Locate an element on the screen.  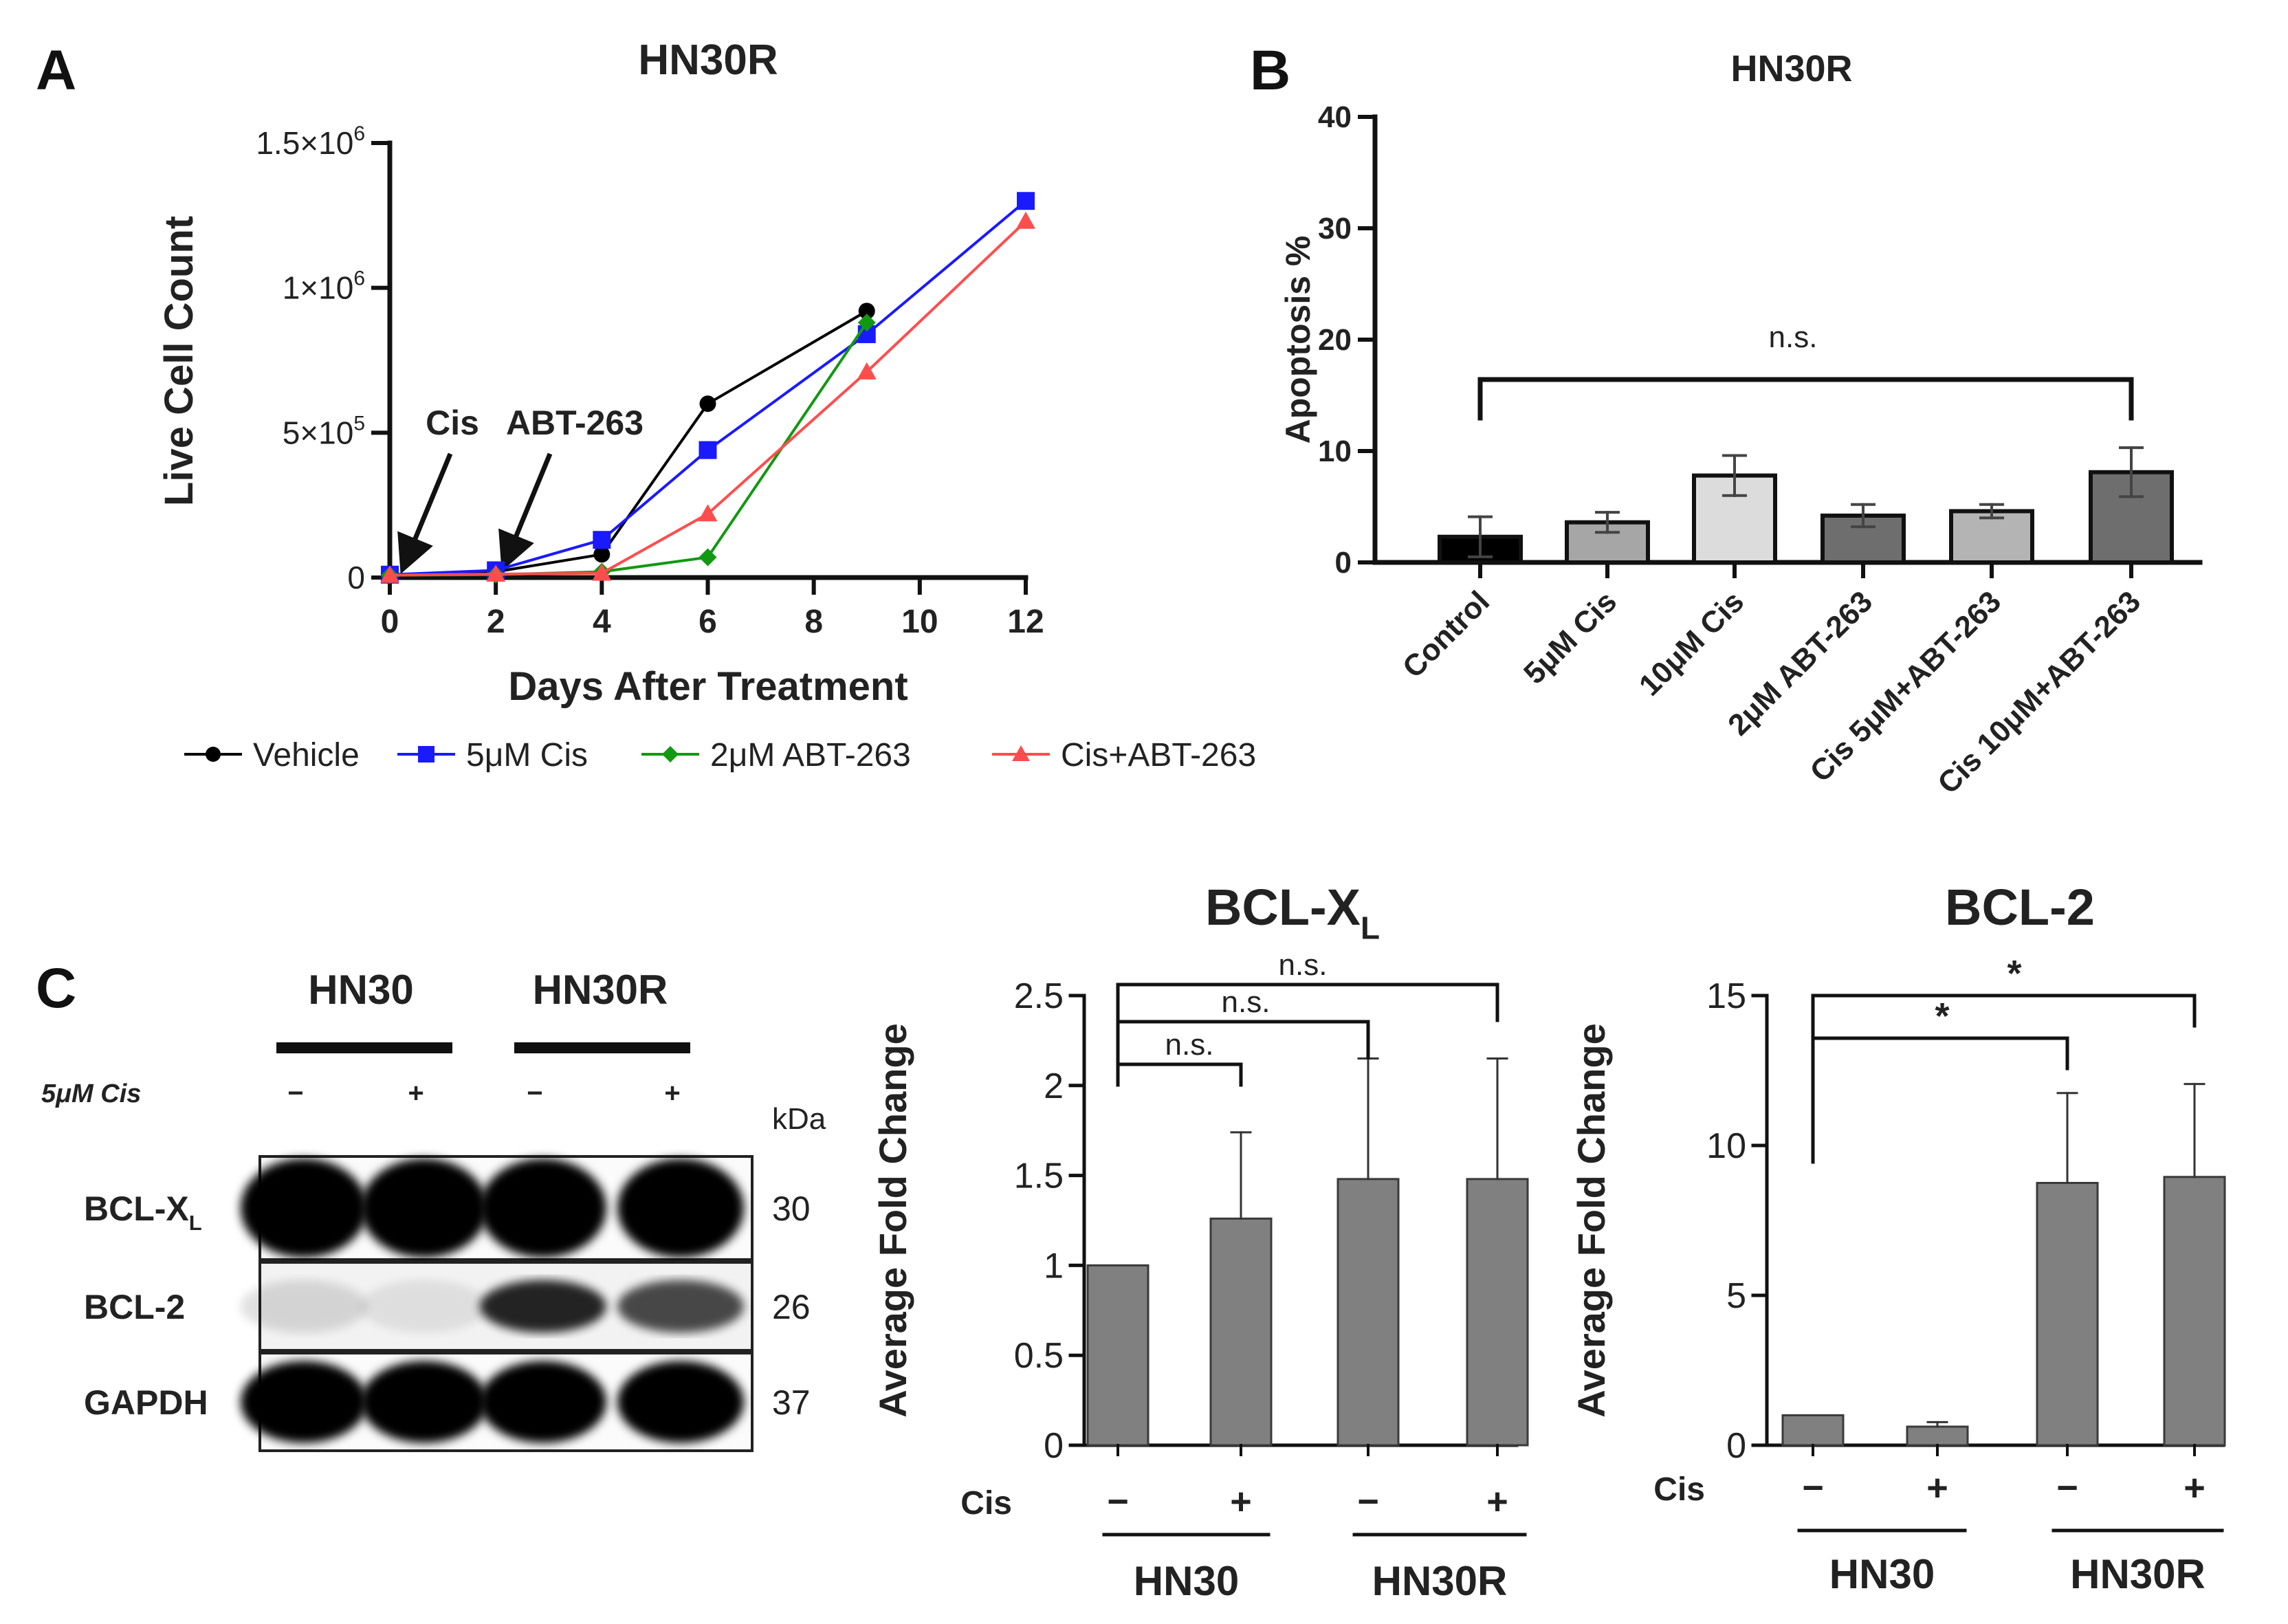
panel-a-arrow-cis is located at coordinates (425, 513).